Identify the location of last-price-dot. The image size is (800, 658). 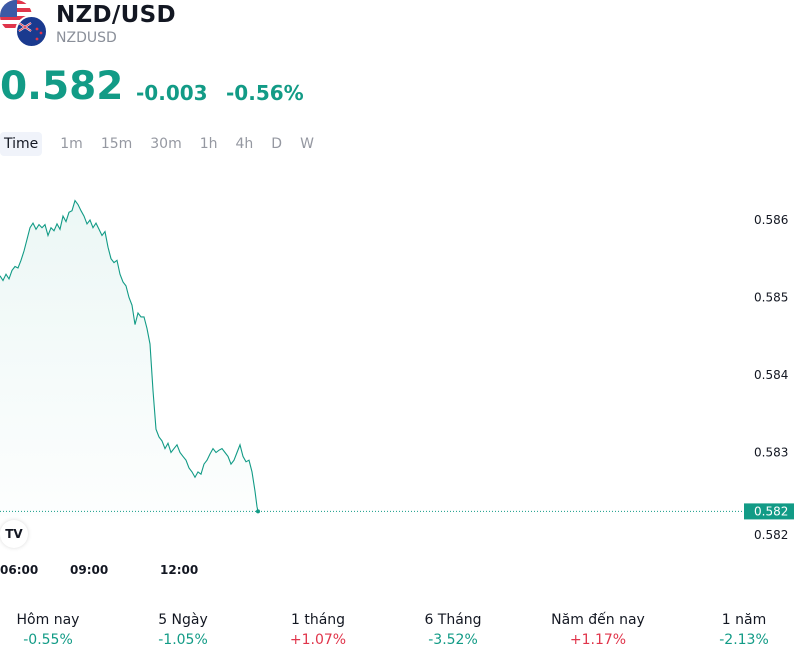
(258, 511).